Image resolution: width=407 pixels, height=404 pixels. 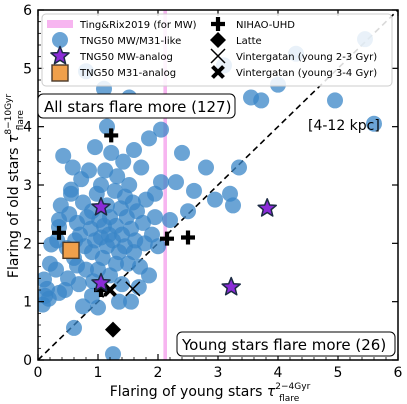 I want to click on y-tick-label: 4, so click(x=27, y=128).